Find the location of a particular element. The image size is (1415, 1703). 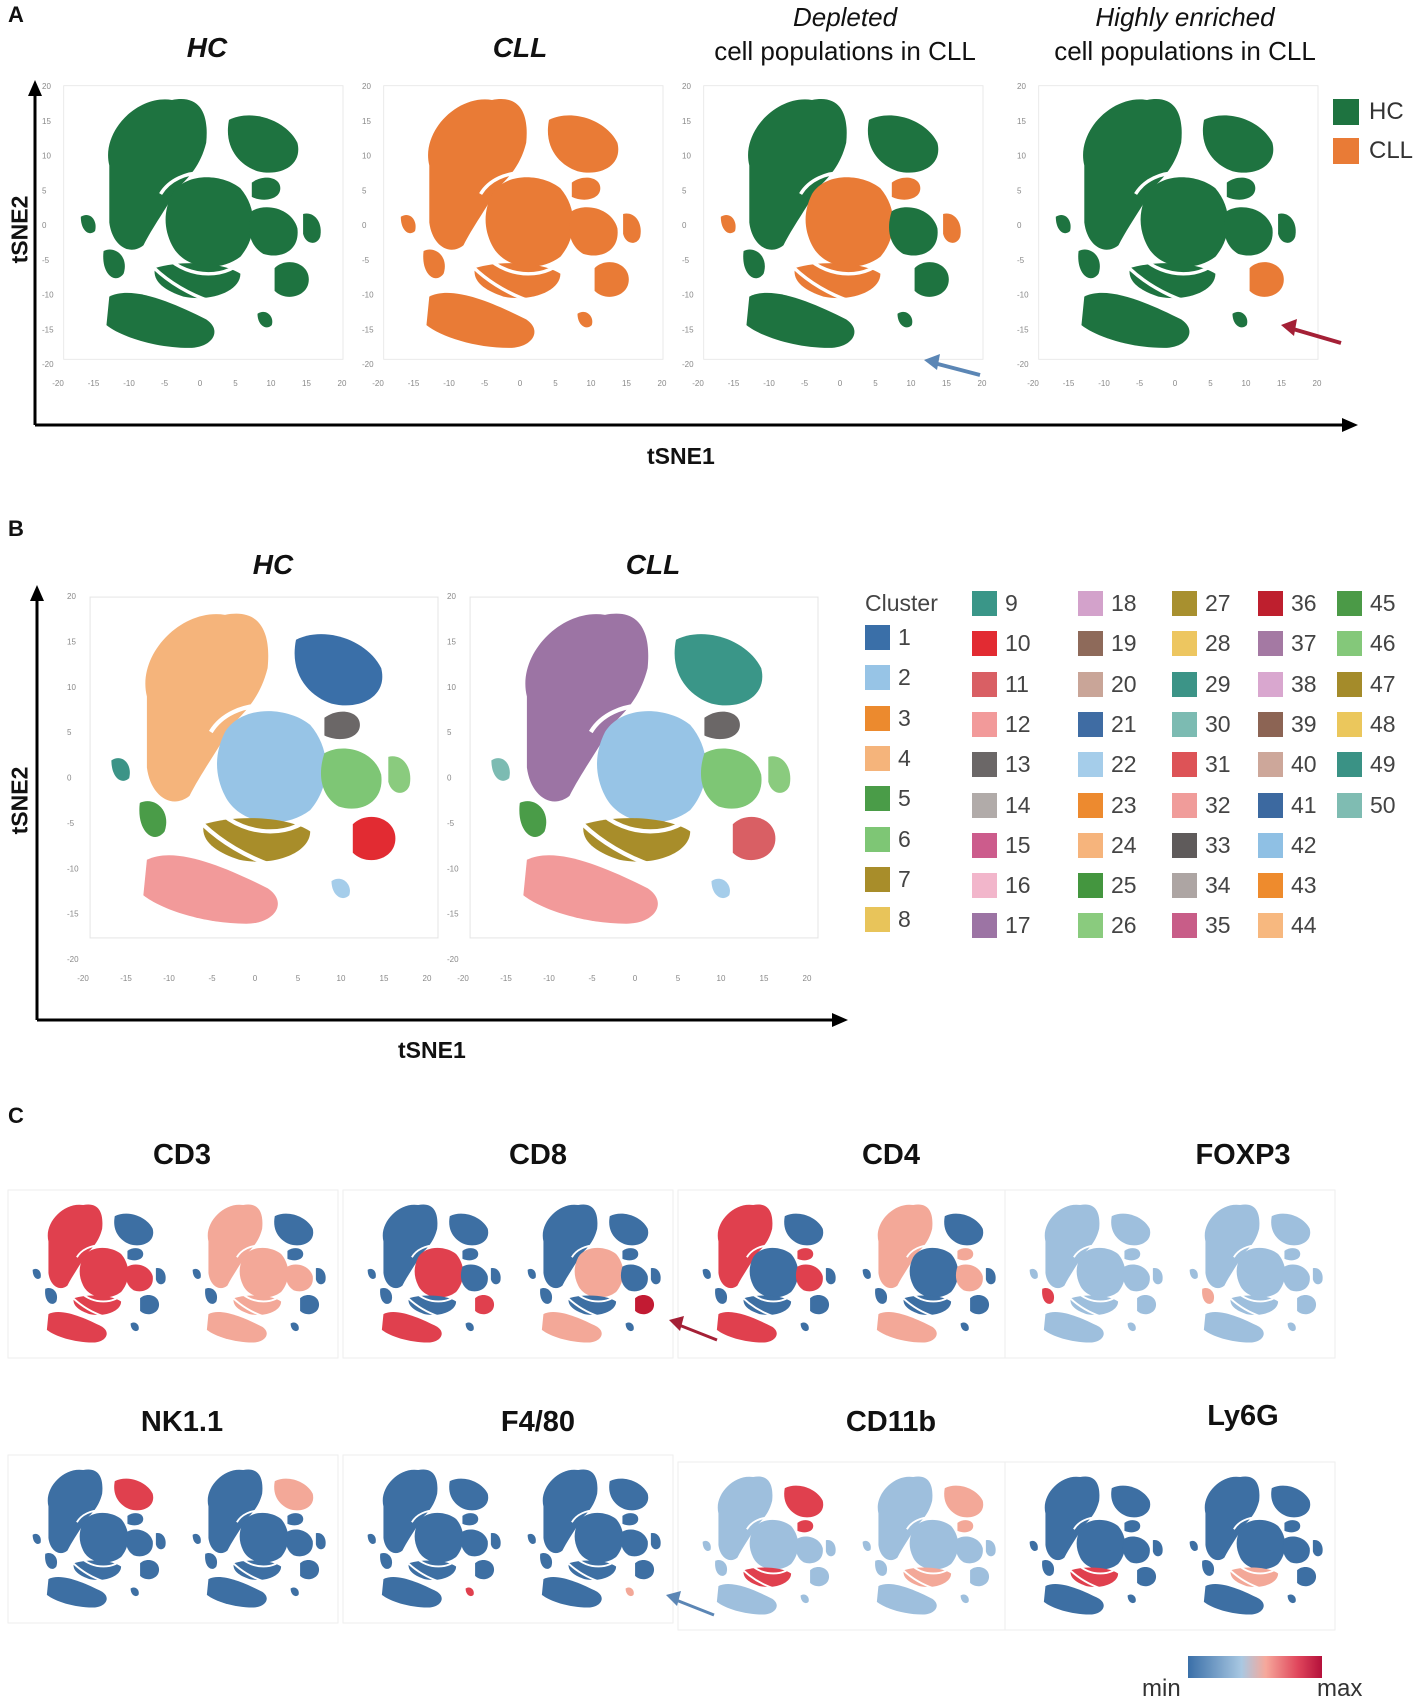

y-tick-label: 0 is located at coordinates (364, 225).